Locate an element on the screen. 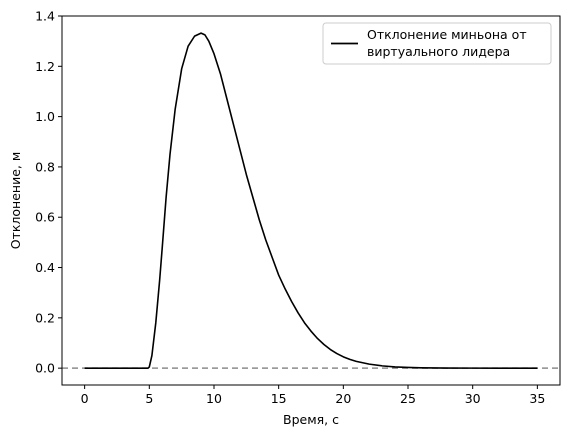 Image resolution: width=570 pixels, height=438 pixels. x-tick-label: 10 is located at coordinates (214, 398).